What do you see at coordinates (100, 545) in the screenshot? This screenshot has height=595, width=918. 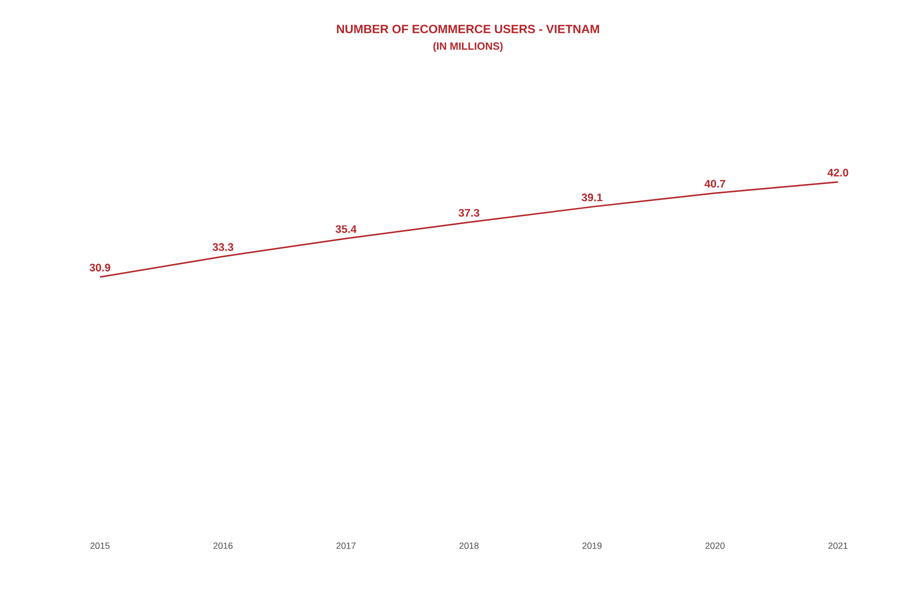 I see `x-tick-label: 2015` at bounding box center [100, 545].